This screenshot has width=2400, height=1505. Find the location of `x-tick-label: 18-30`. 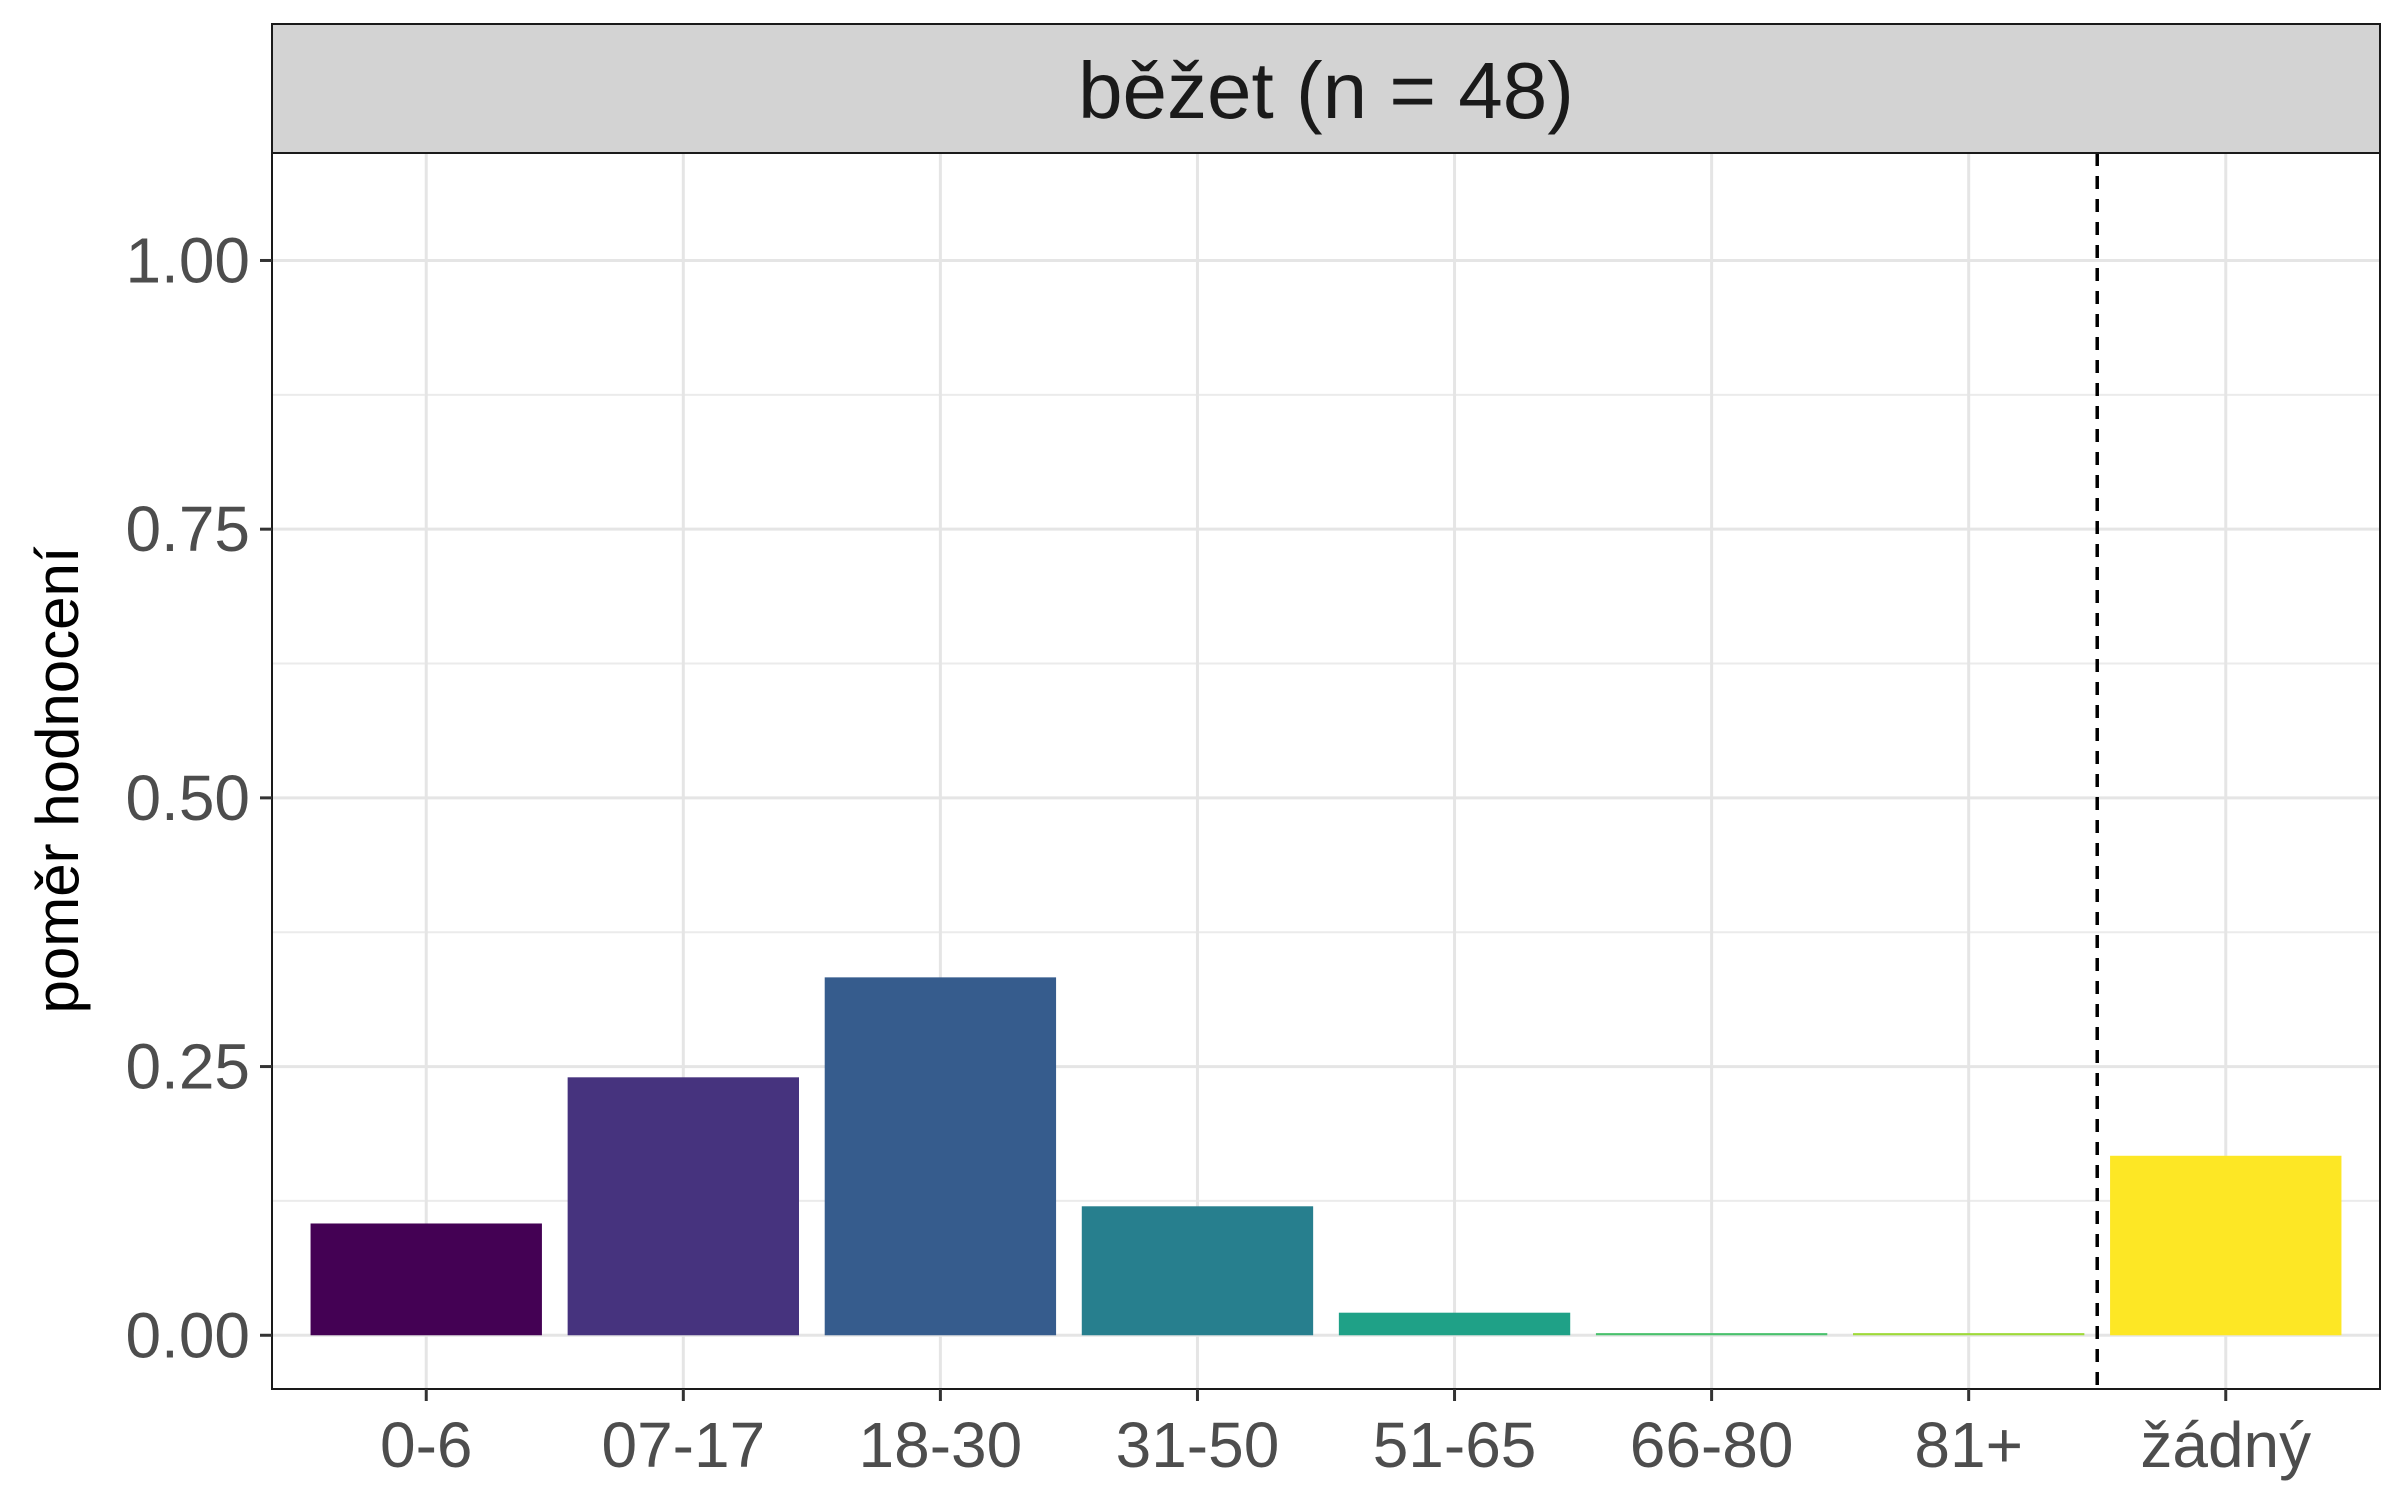

x-tick-label: 18-30 is located at coordinates (941, 1445).